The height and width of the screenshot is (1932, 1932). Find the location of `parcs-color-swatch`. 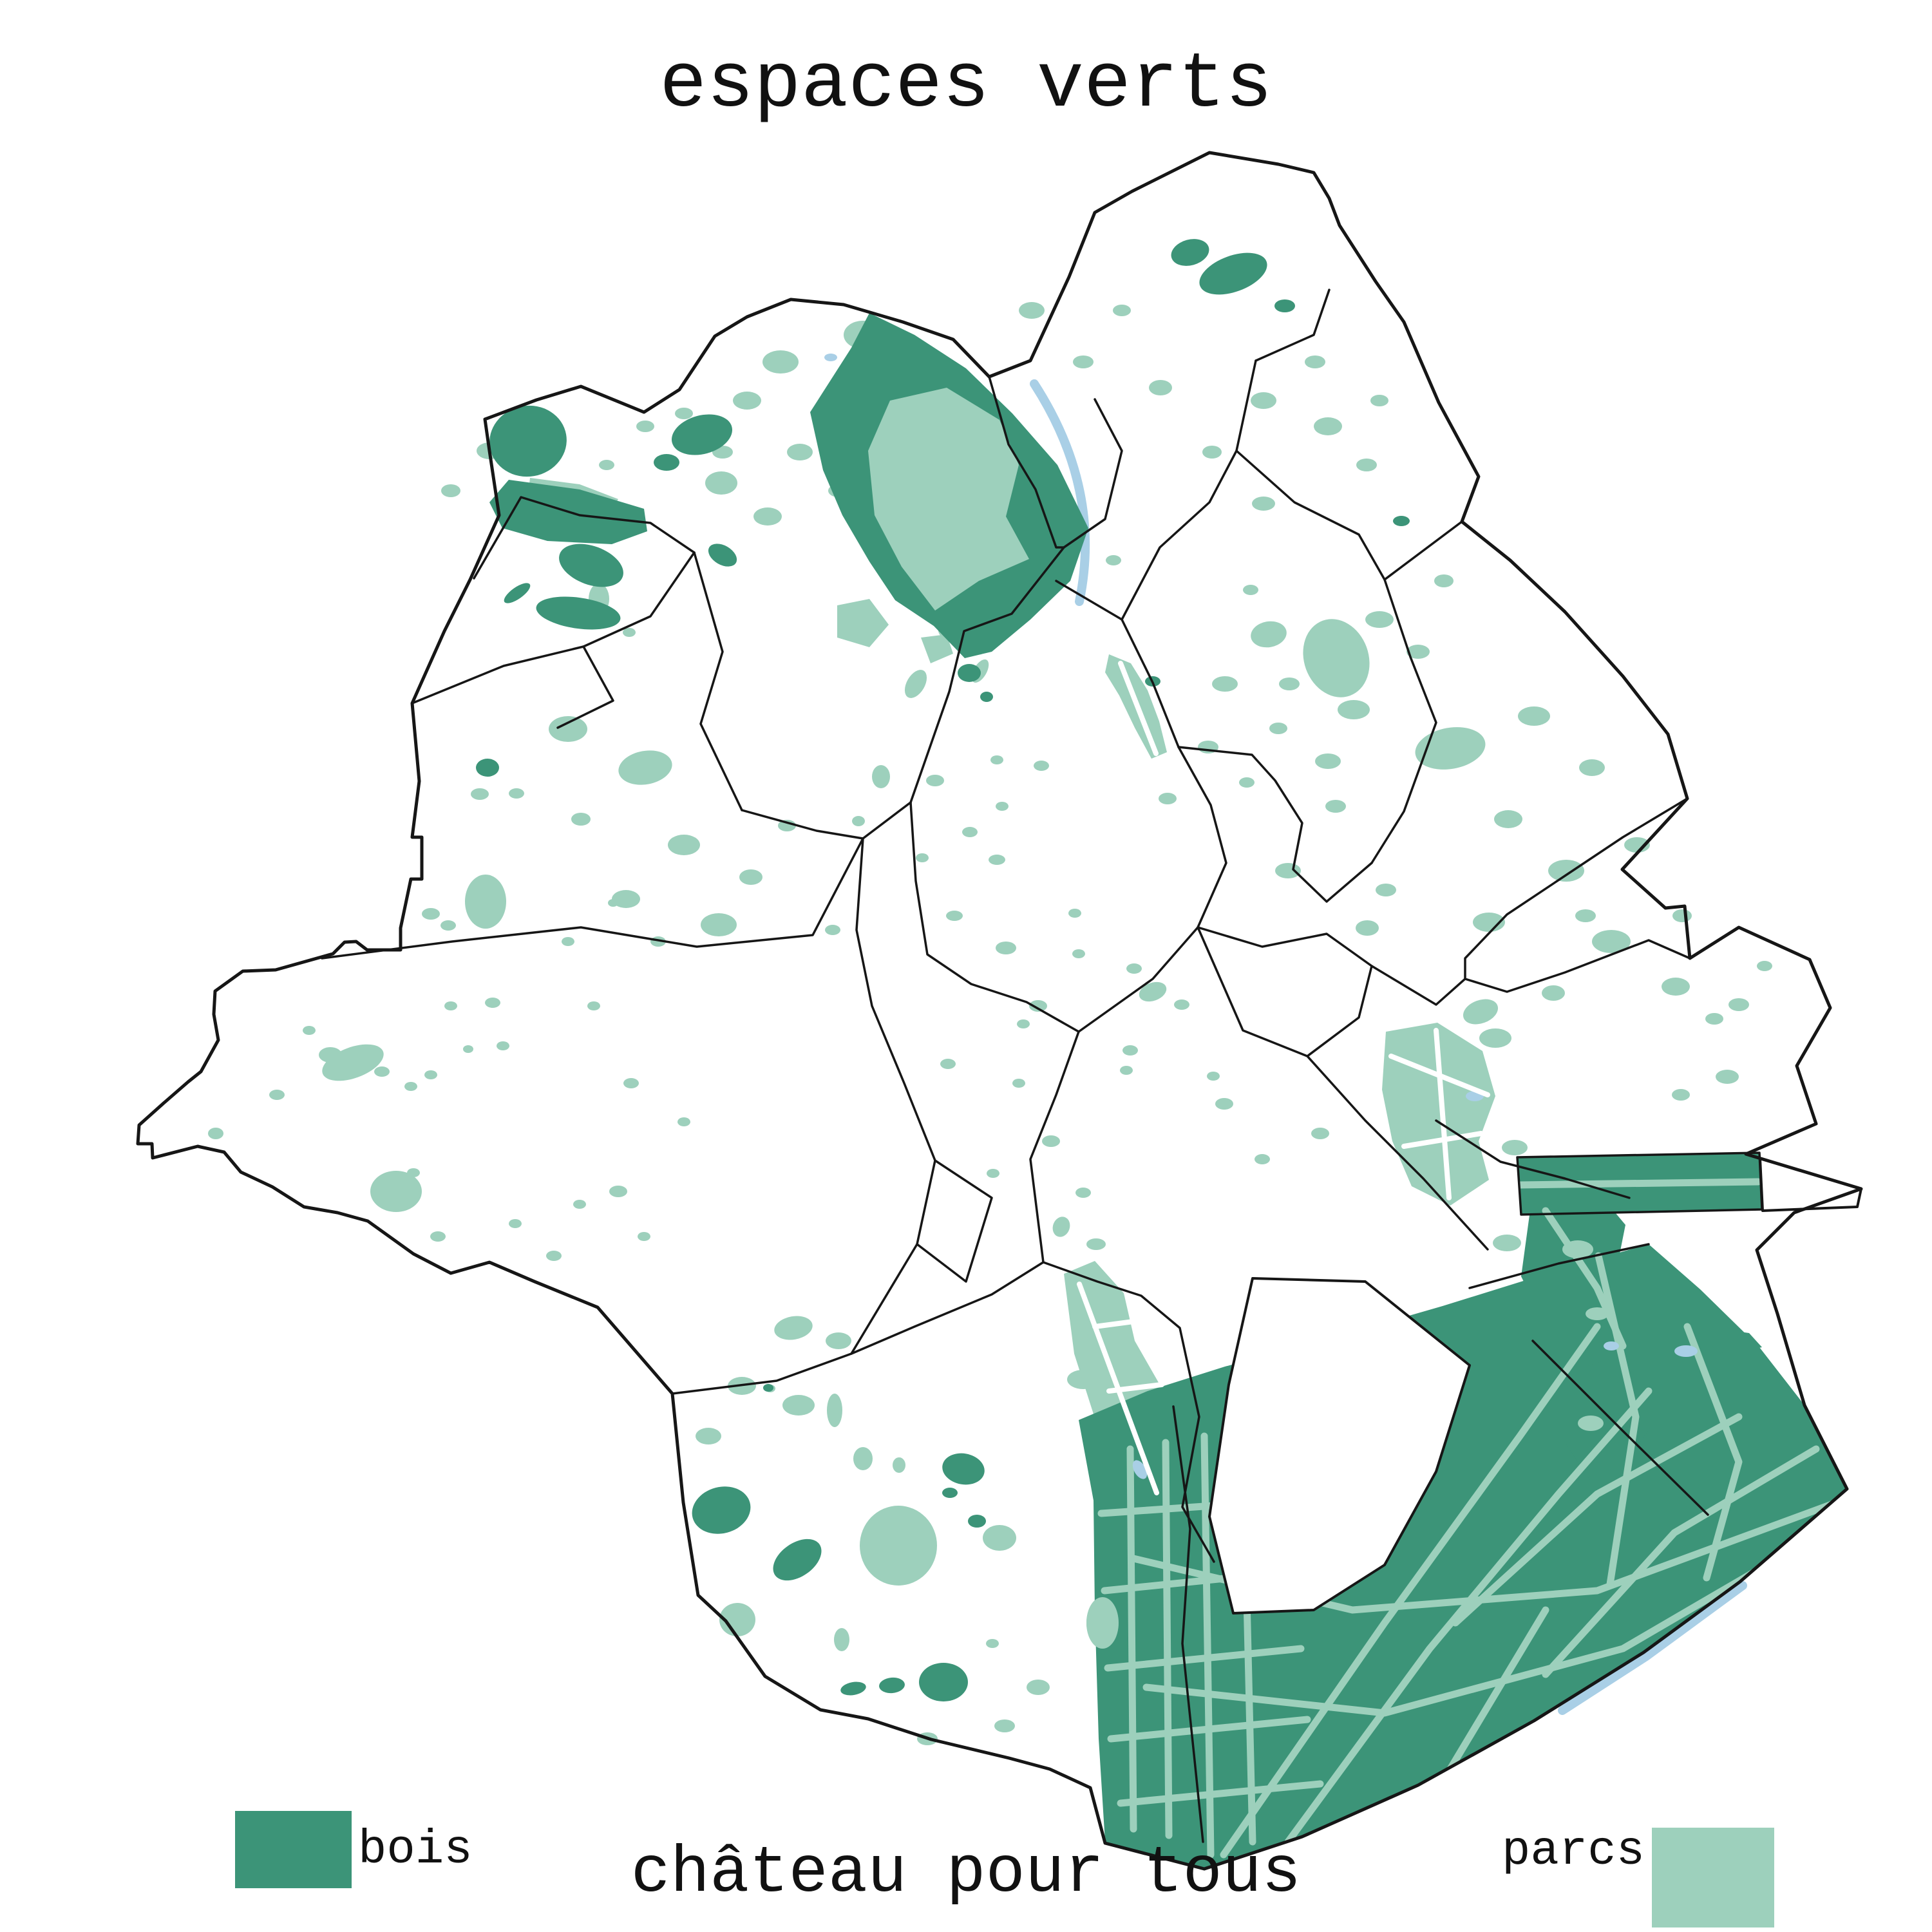

parcs-color-swatch is located at coordinates (1713, 1878).